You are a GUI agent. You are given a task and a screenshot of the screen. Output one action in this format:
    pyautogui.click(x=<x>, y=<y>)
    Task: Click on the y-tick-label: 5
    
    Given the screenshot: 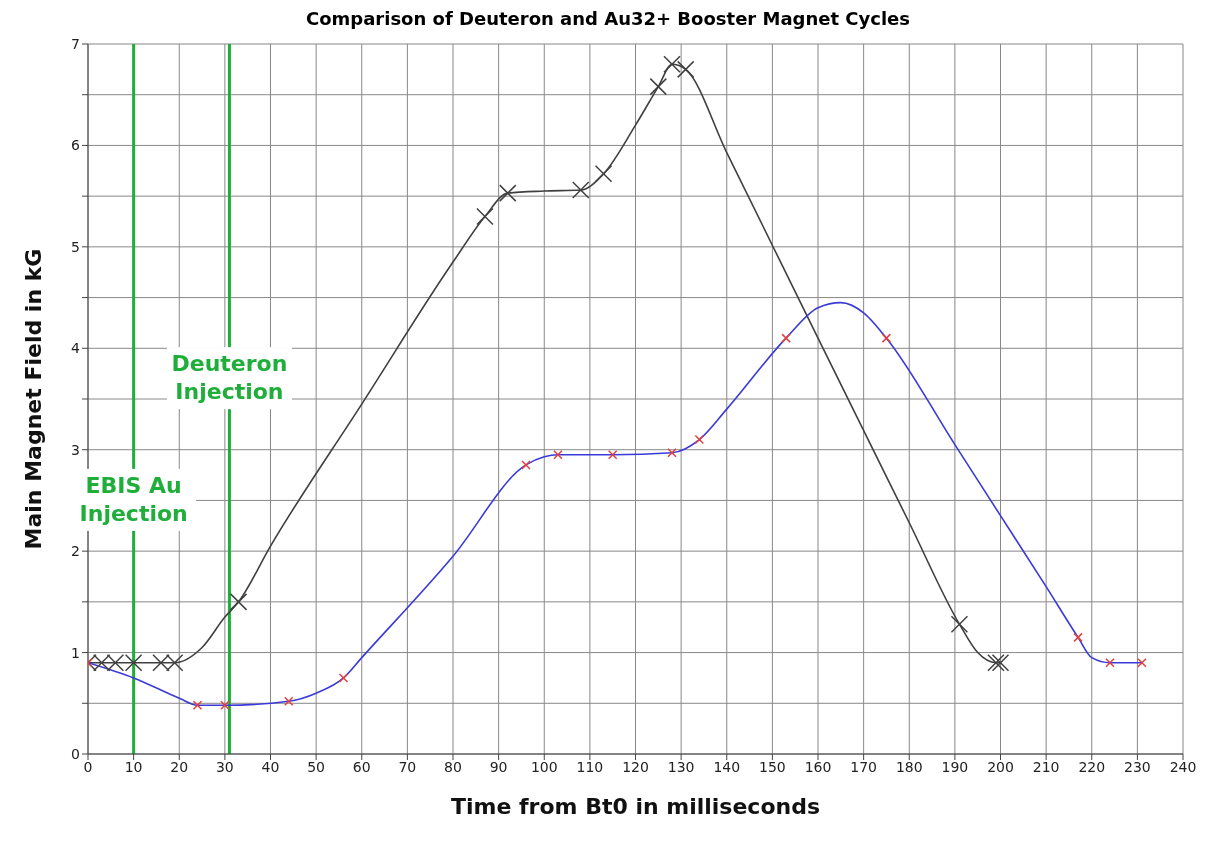 What is the action you would take?
    pyautogui.click(x=75, y=246)
    